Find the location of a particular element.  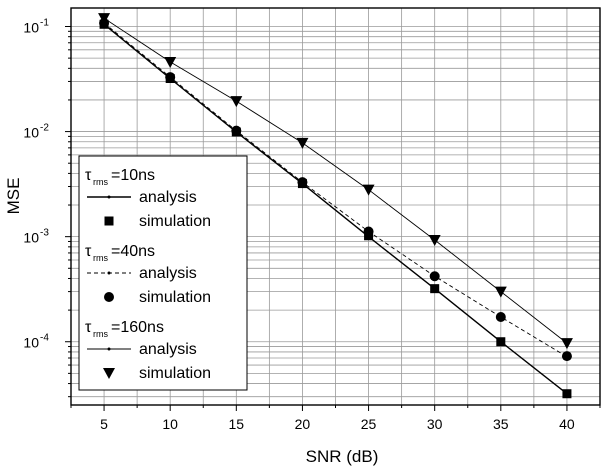

legend-box is located at coordinates (163, 273).